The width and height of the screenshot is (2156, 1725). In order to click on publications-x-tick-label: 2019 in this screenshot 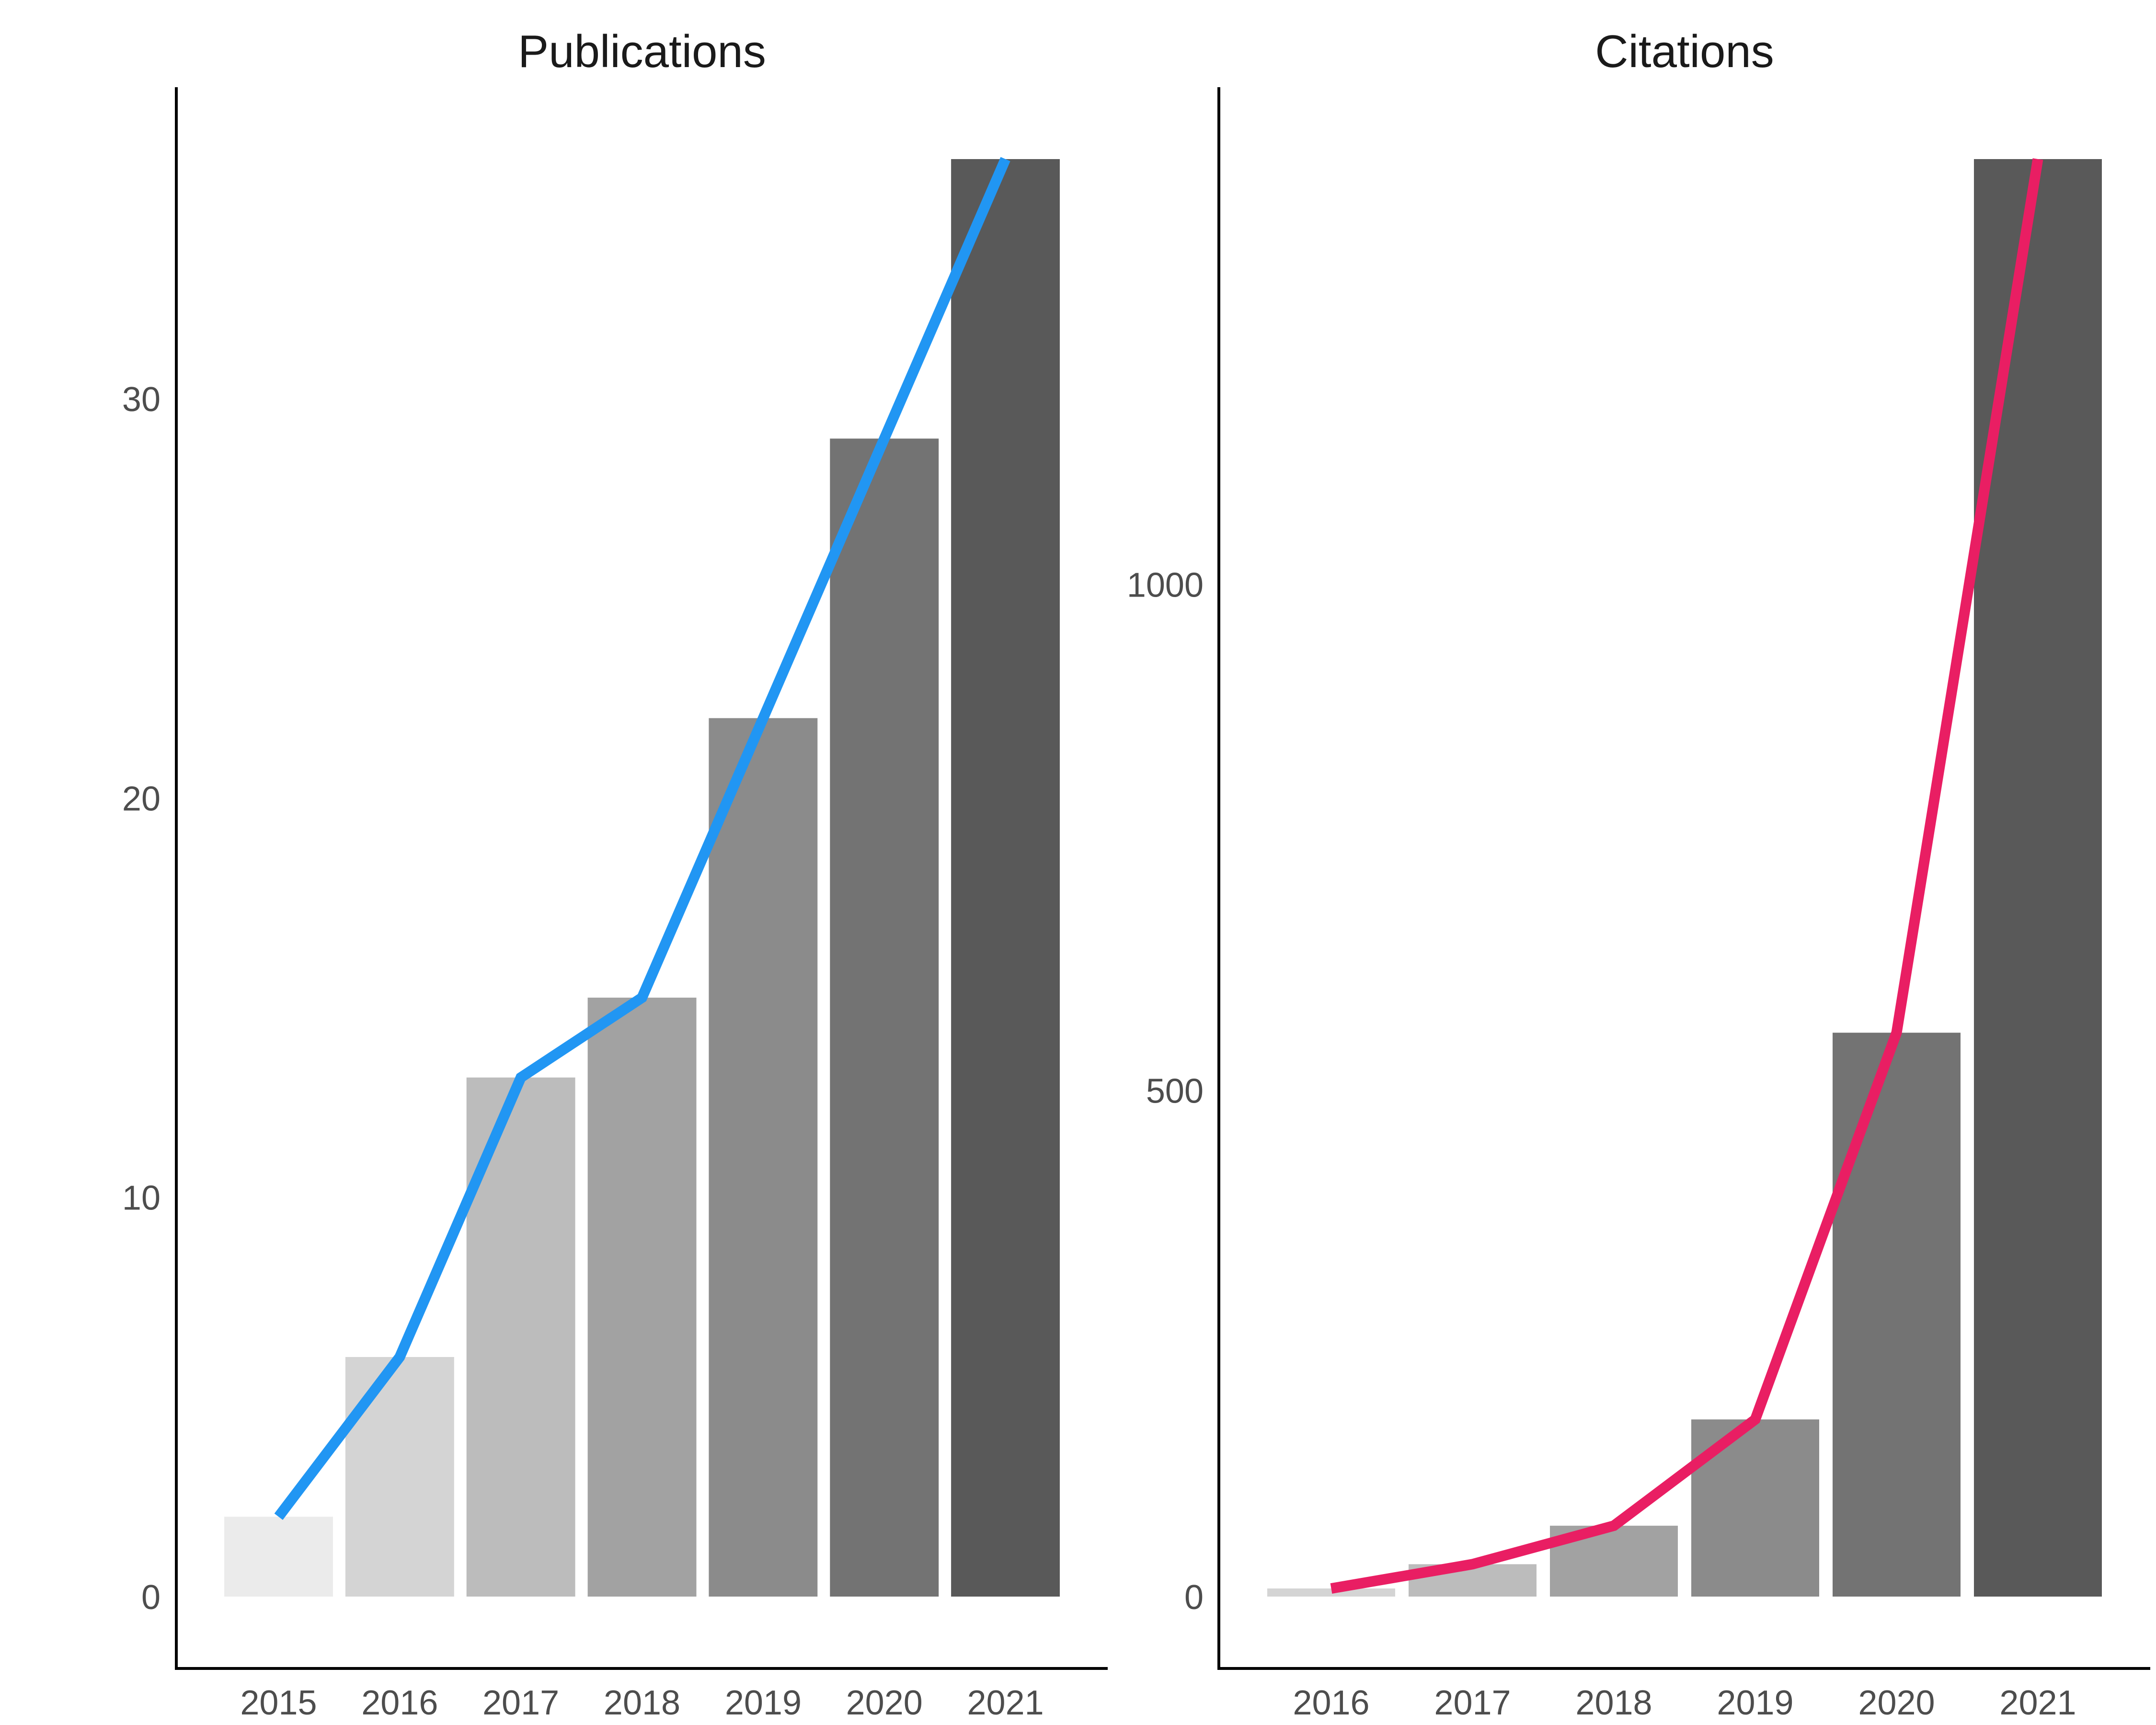, I will do `click(763, 1703)`.